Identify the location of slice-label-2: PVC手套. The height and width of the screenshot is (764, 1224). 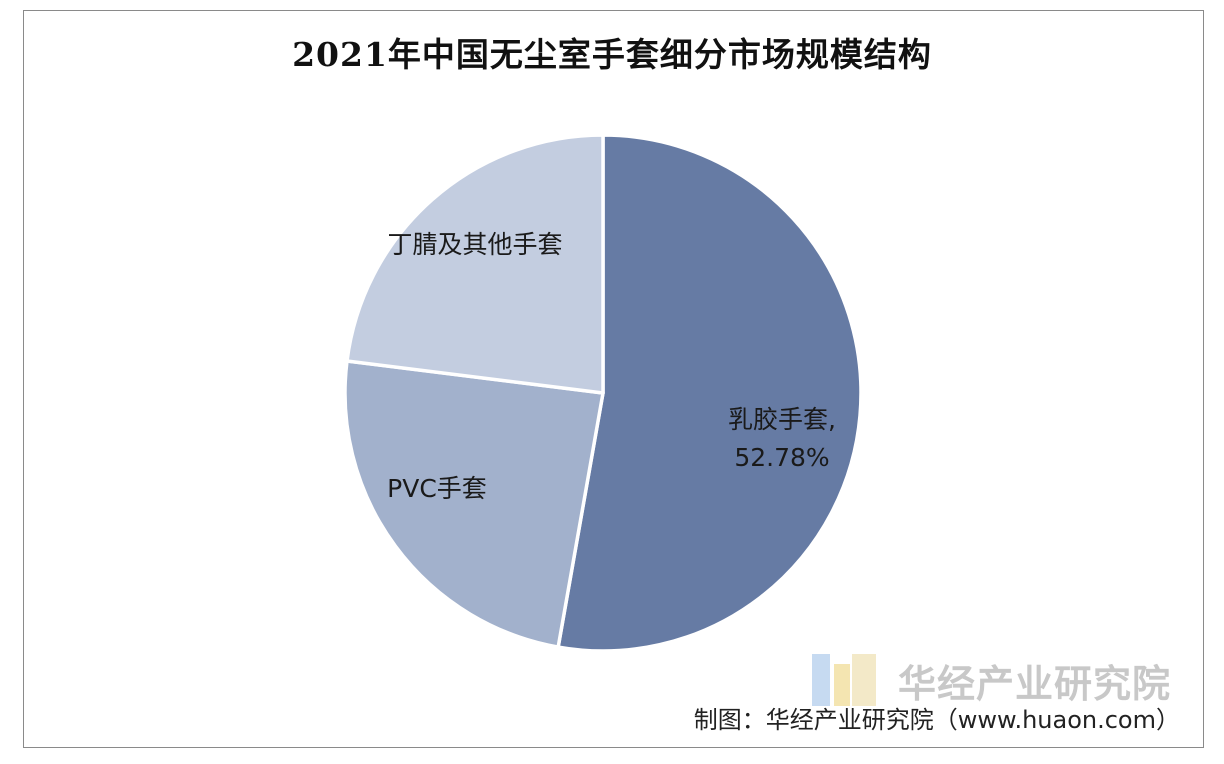
(437, 488).